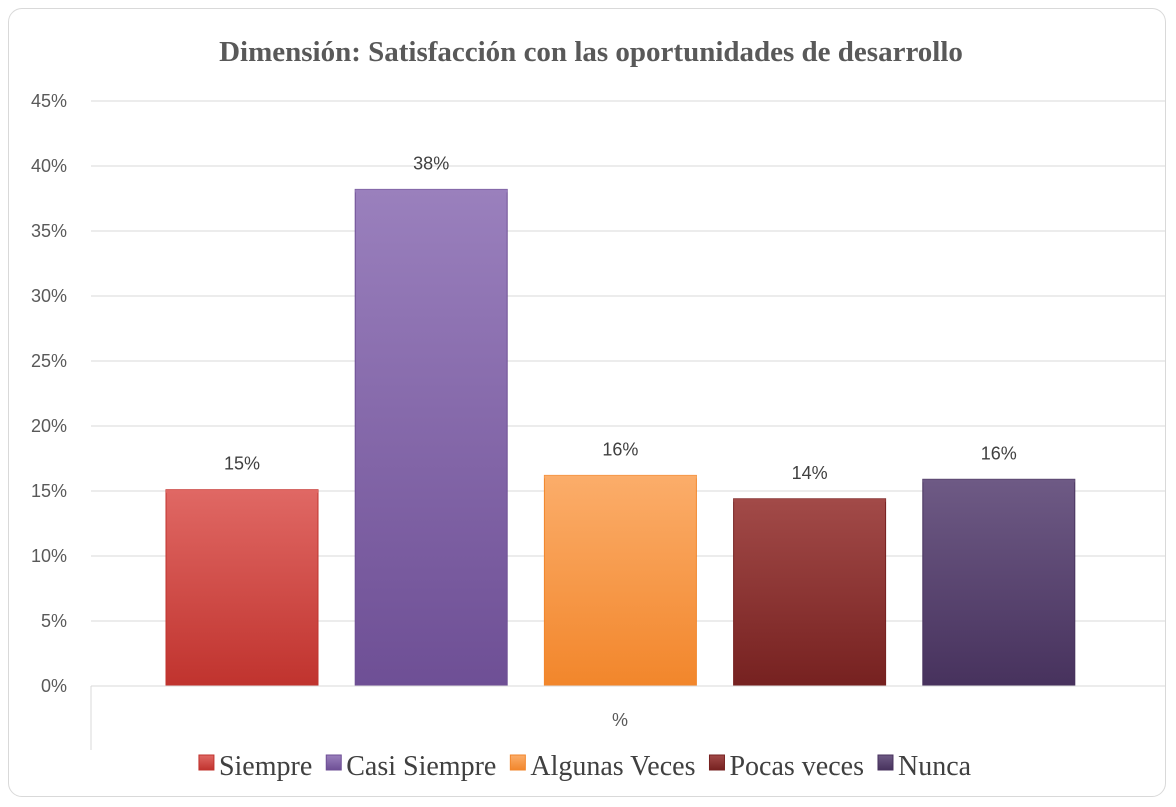 Image resolution: width=1176 pixels, height=807 pixels. What do you see at coordinates (935, 766) in the screenshot?
I see `legend-label: Nunca` at bounding box center [935, 766].